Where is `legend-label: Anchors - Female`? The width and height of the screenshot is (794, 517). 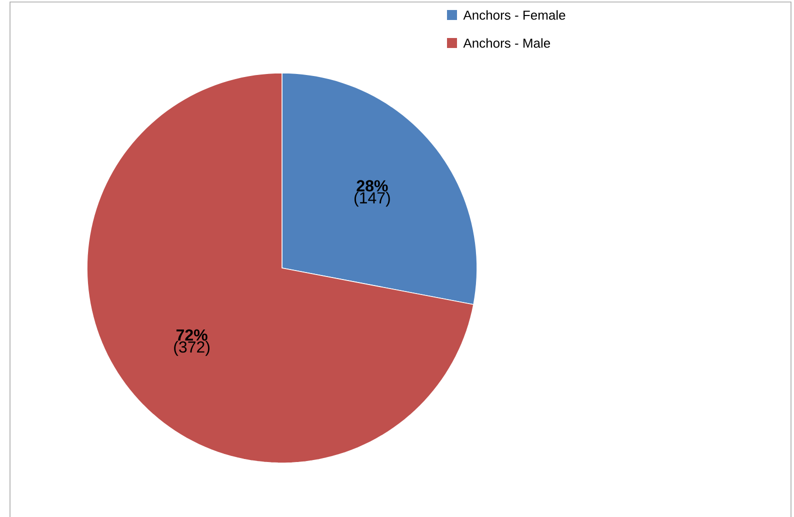
legend-label: Anchors - Female is located at coordinates (514, 15).